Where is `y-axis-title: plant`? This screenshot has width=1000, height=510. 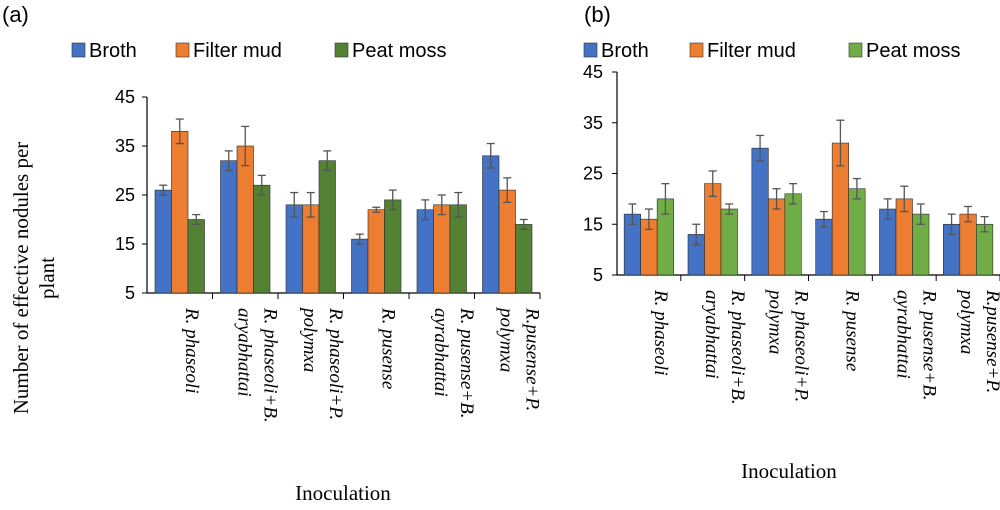 y-axis-title: plant is located at coordinates (47, 278).